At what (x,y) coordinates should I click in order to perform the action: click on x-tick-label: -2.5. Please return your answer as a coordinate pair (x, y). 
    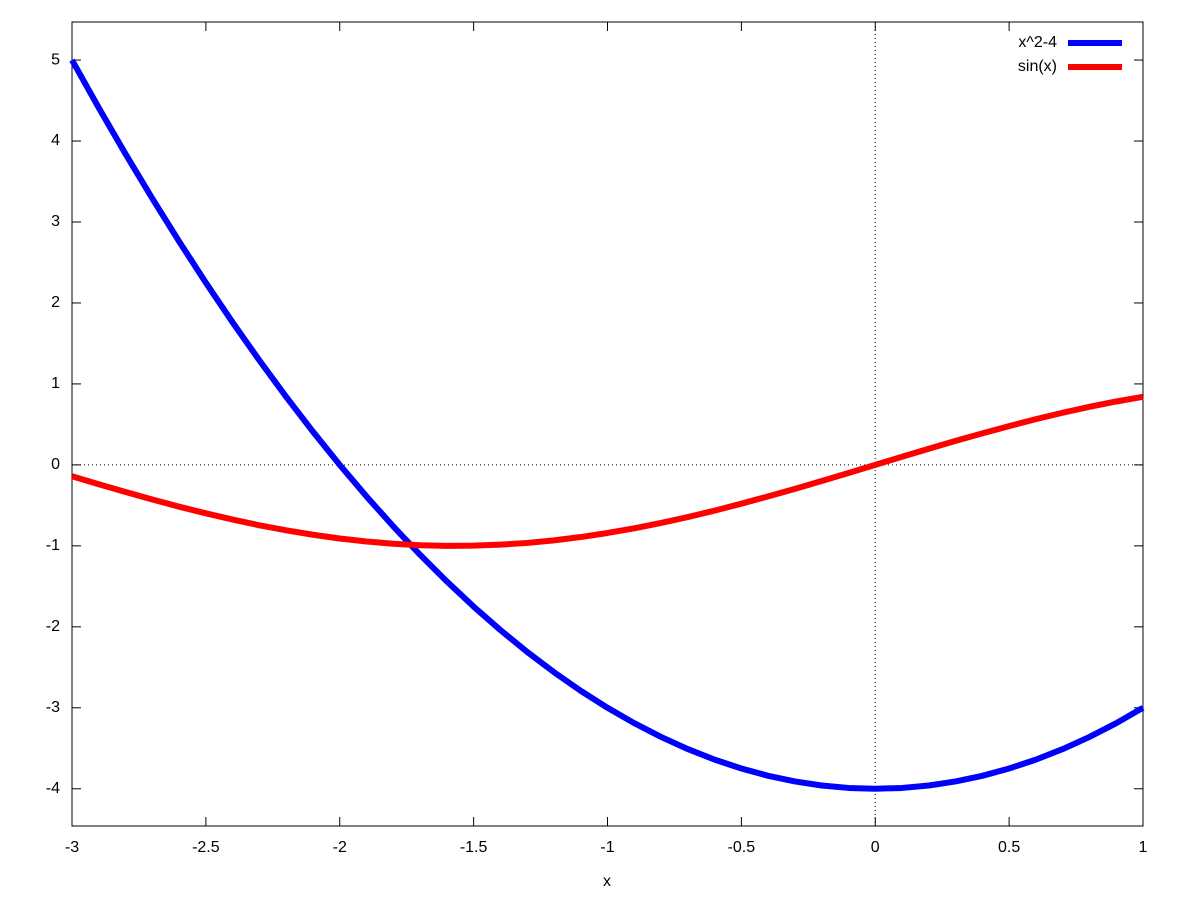
    Looking at the image, I should click on (206, 847).